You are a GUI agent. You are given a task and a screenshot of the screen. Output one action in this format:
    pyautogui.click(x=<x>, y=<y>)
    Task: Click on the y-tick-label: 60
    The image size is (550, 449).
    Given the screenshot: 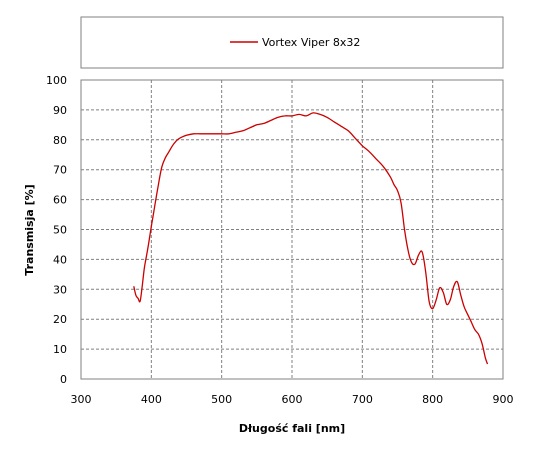 What is the action you would take?
    pyautogui.click(x=60, y=200)
    